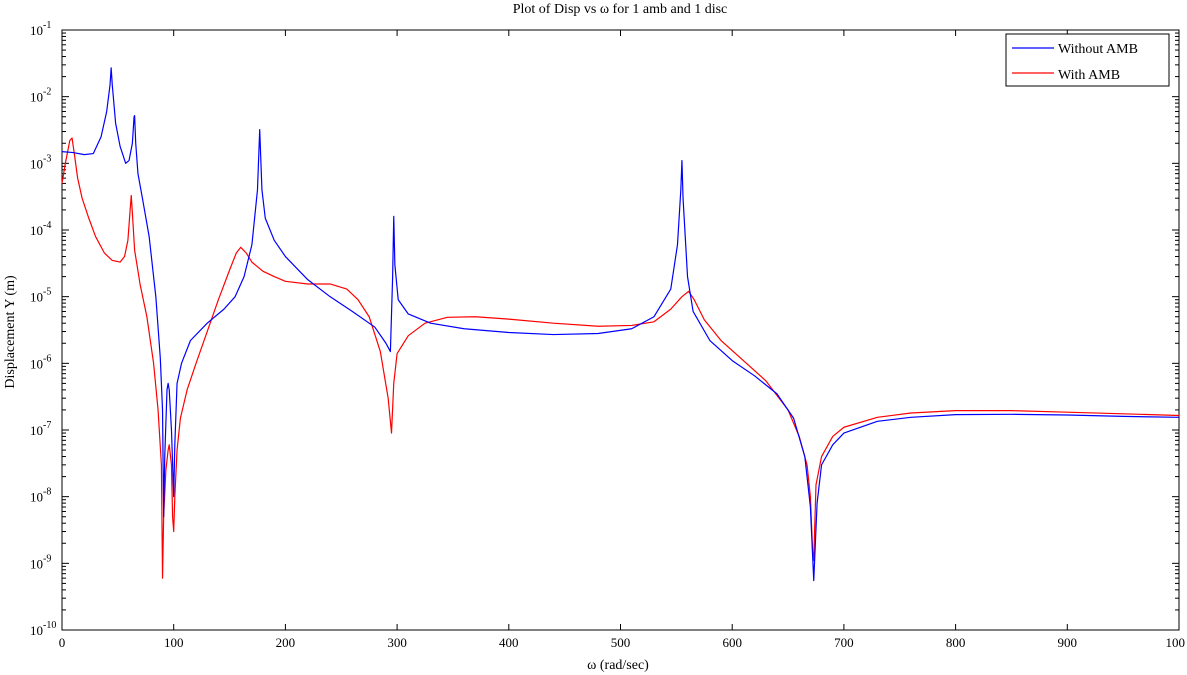 Image resolution: width=1187 pixels, height=675 pixels. I want to click on y-tick-label: 10⁻⁴, so click(40, 229).